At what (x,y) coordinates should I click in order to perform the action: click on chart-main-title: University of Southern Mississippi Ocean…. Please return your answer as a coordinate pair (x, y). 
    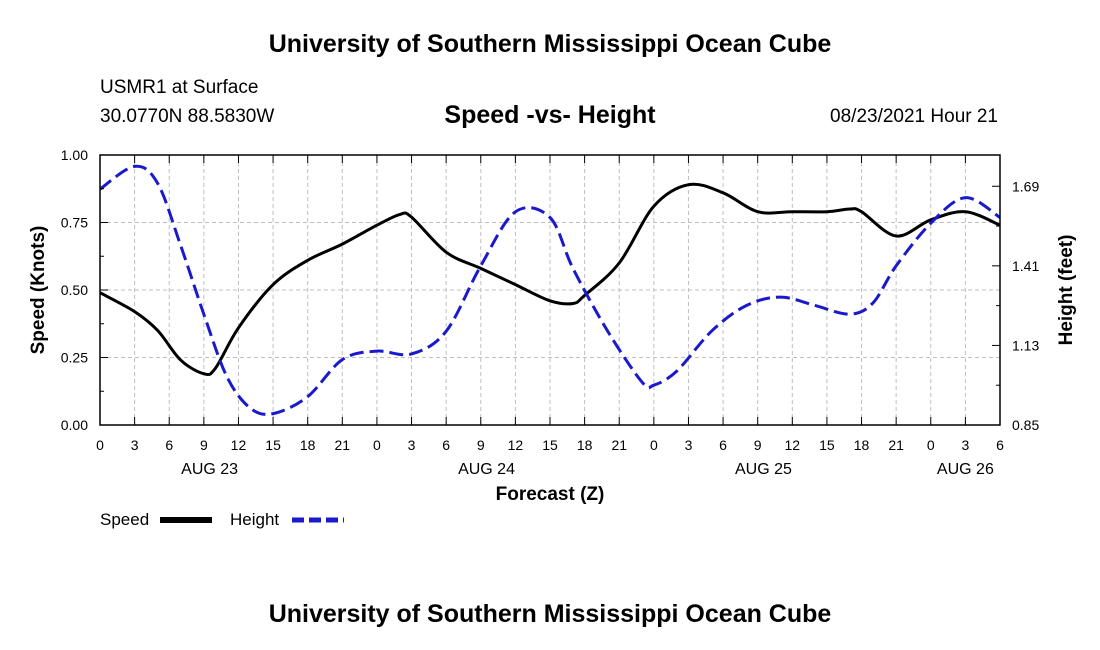
    Looking at the image, I should click on (550, 44).